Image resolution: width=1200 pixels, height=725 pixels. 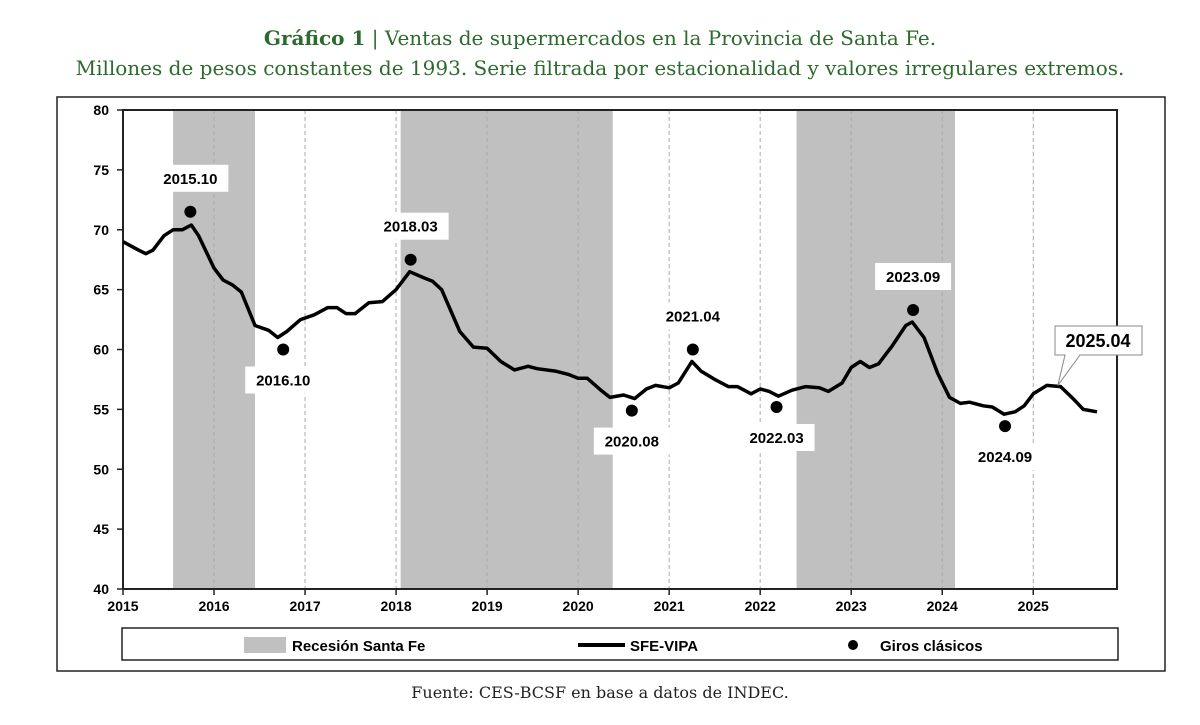 I want to click on callout-label: 2025.04, so click(x=1097, y=341).